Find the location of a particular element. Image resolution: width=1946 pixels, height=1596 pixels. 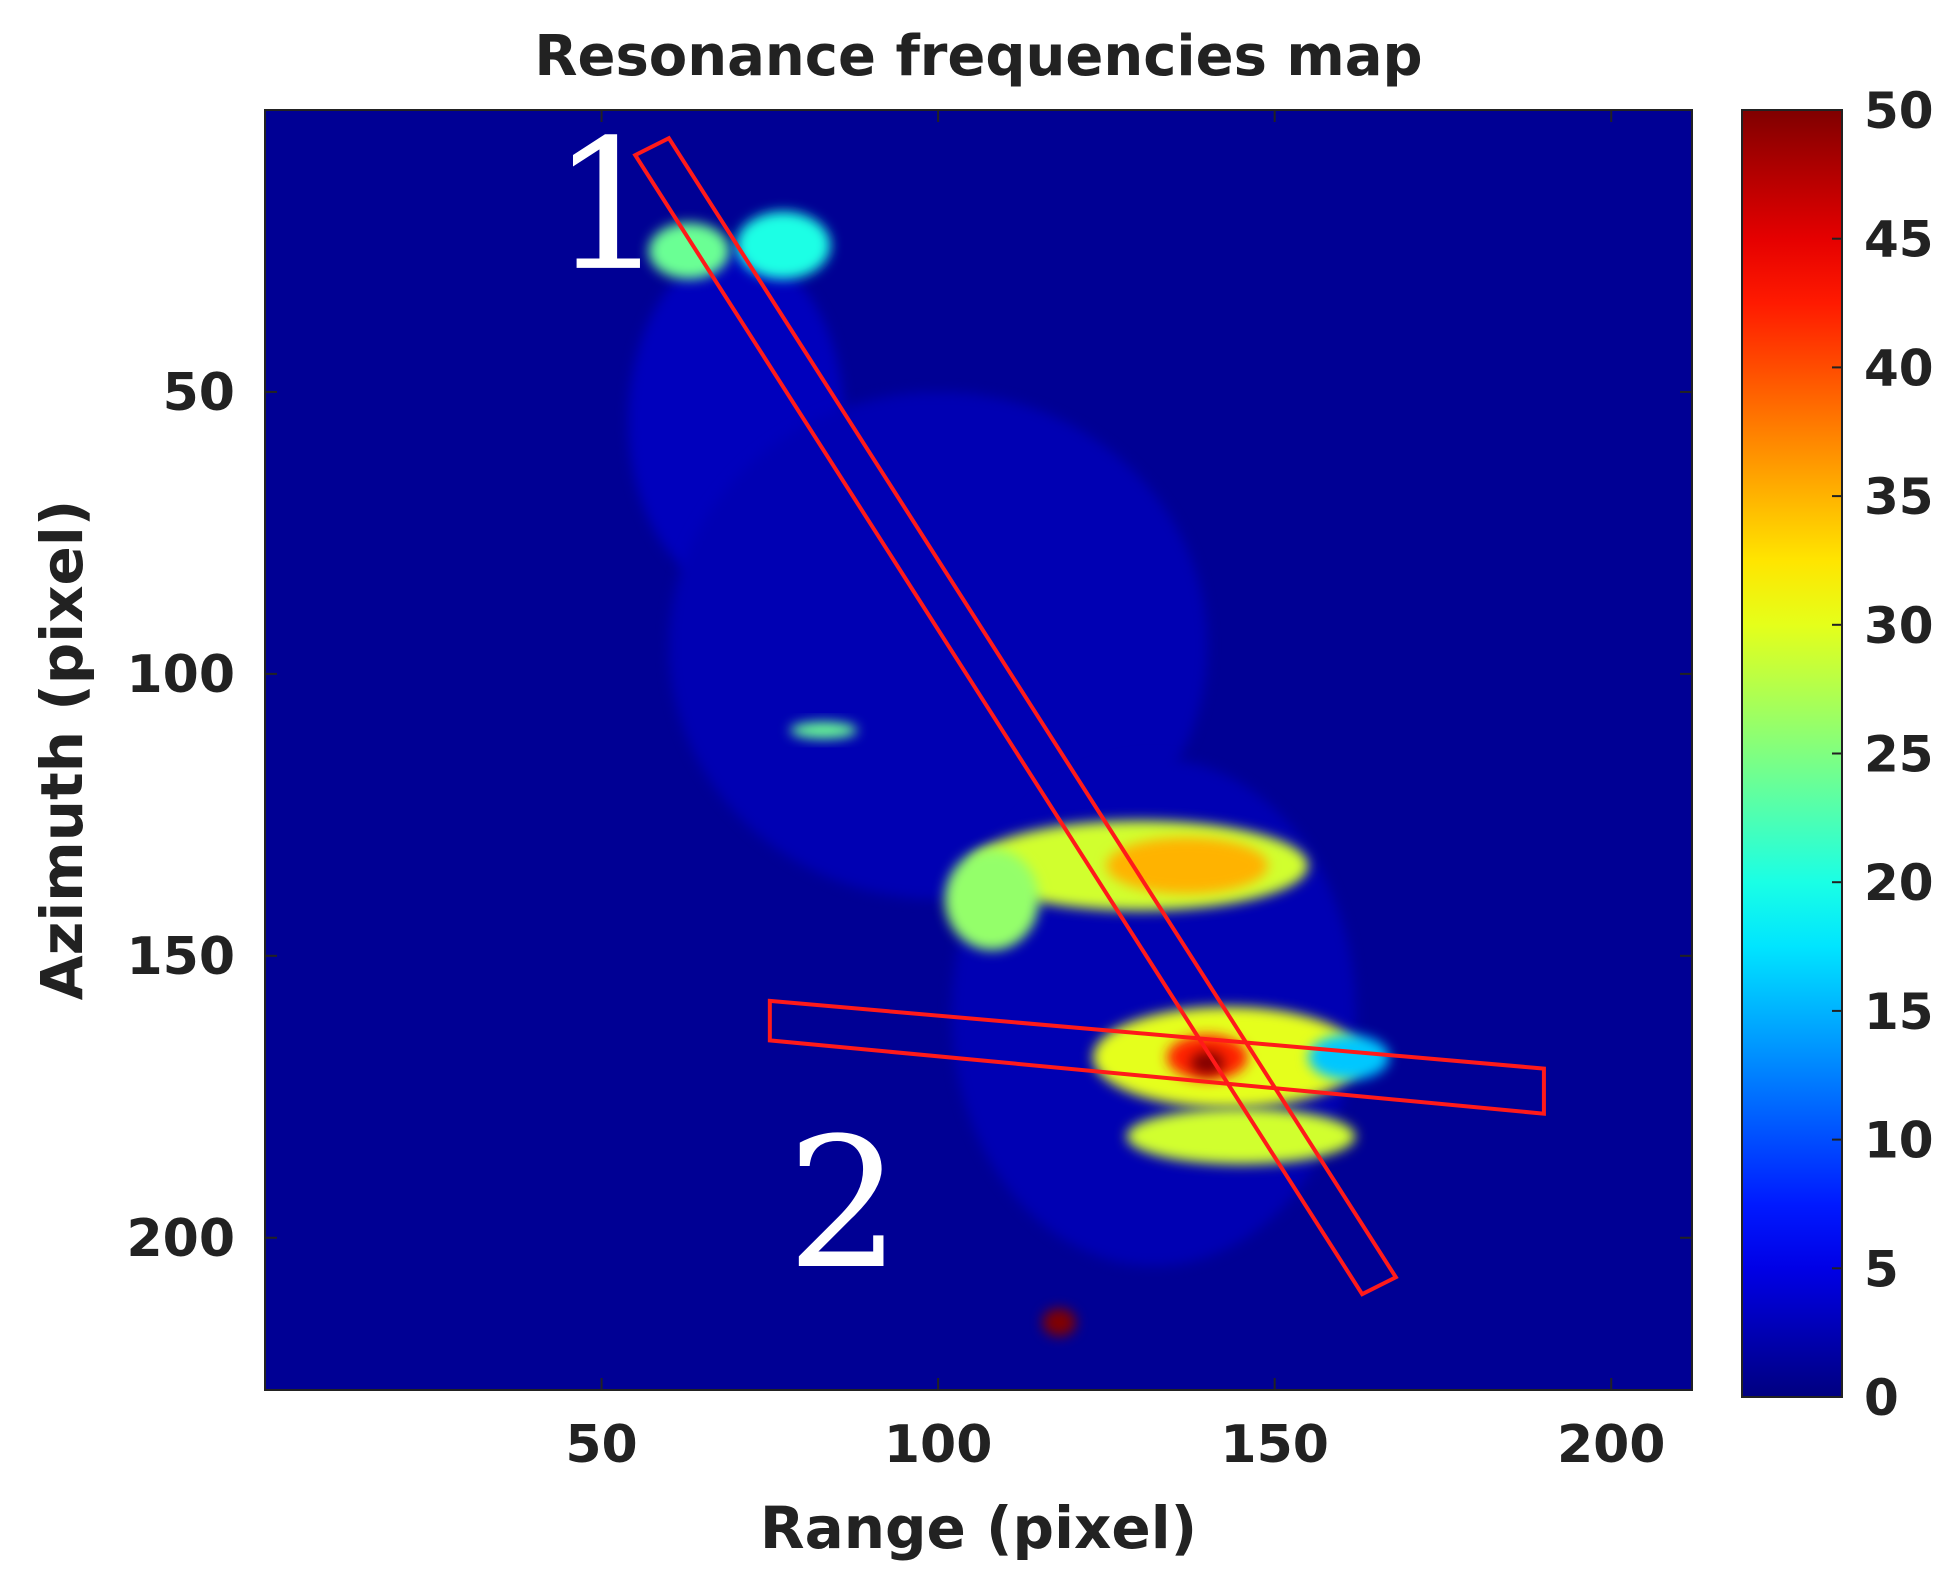

heatmap-region-hotspot-bottom is located at coordinates (1059, 1322).